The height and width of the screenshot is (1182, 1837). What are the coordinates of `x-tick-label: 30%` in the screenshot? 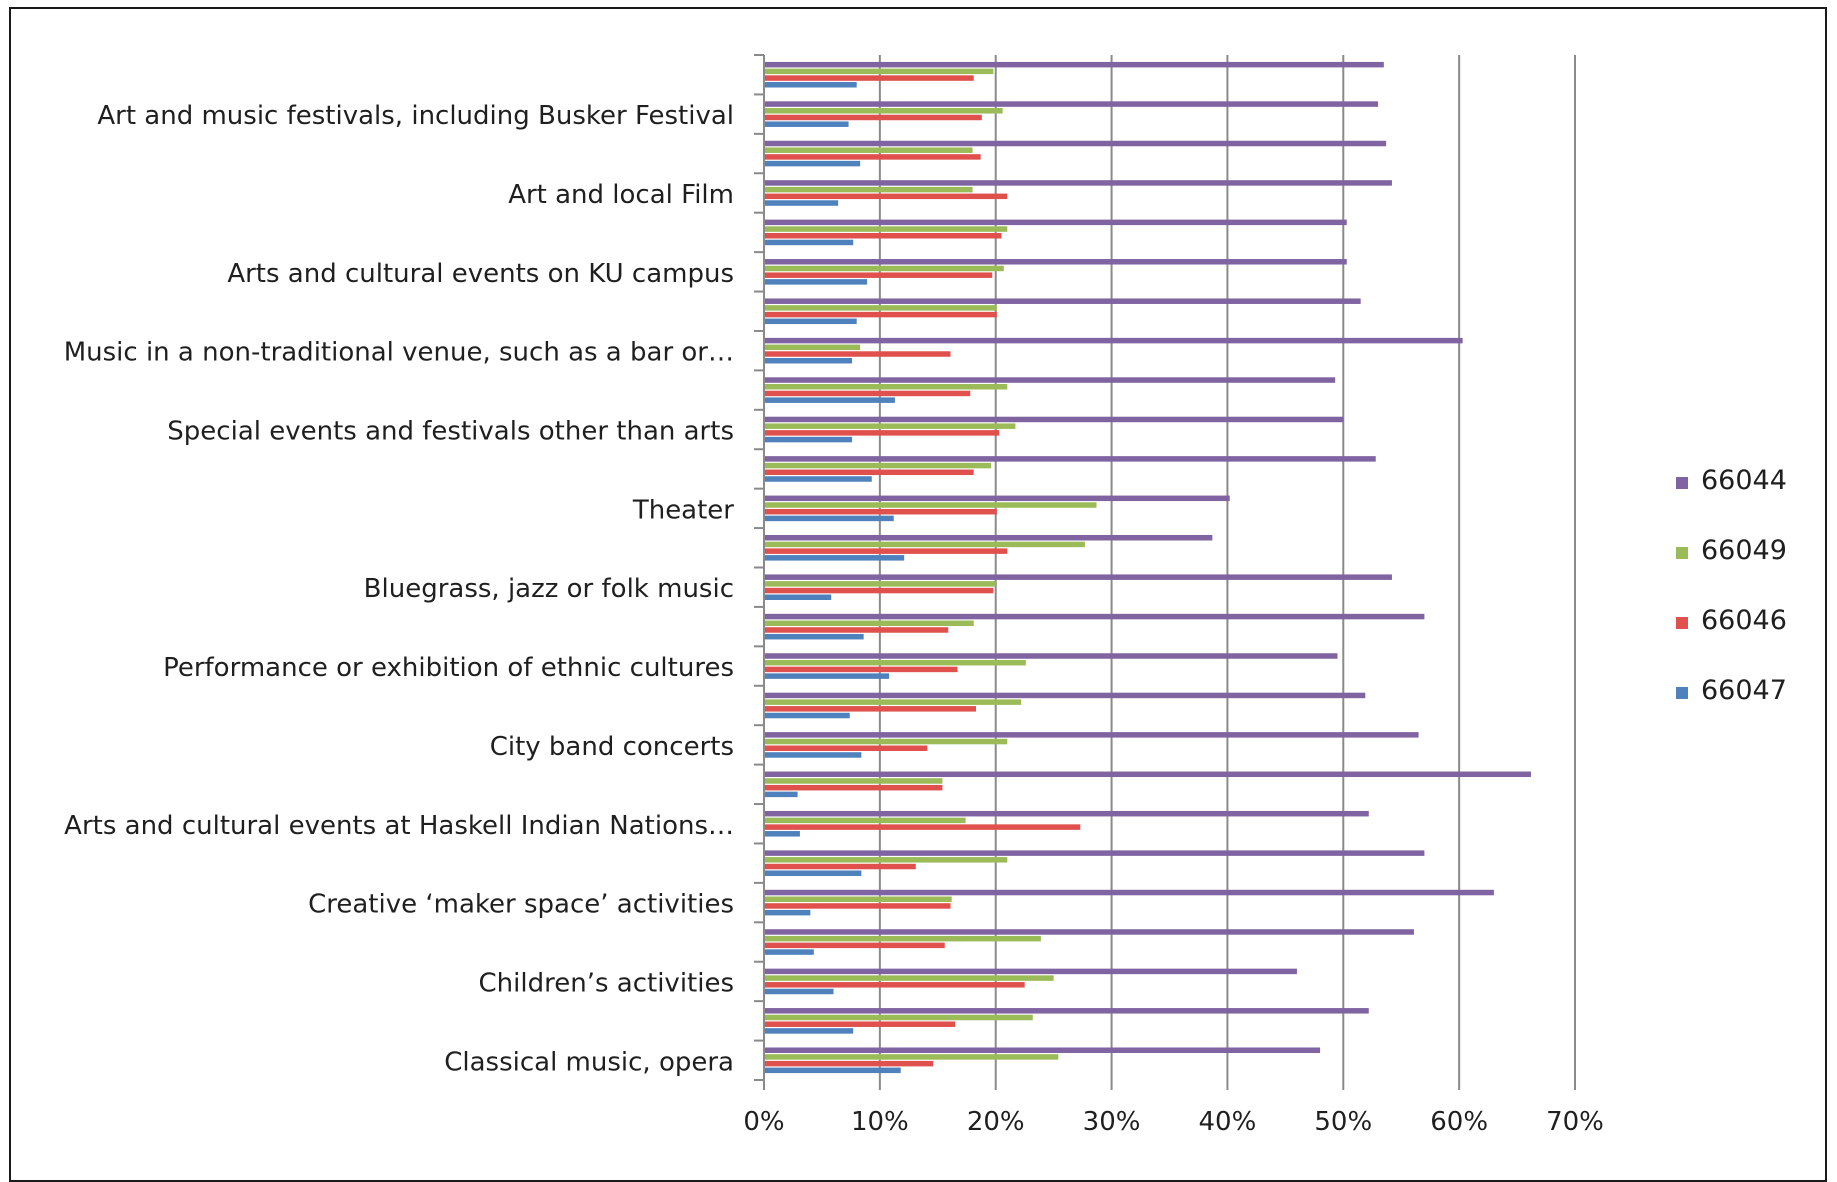 It's located at (1112, 1122).